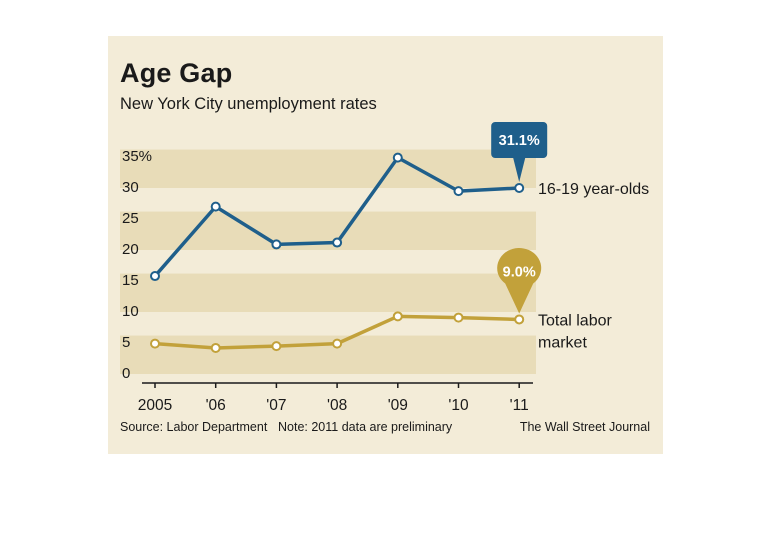 Image resolution: width=770 pixels, height=548 pixels. What do you see at coordinates (593, 189) in the screenshot?
I see `series-label: 16-19 year-olds` at bounding box center [593, 189].